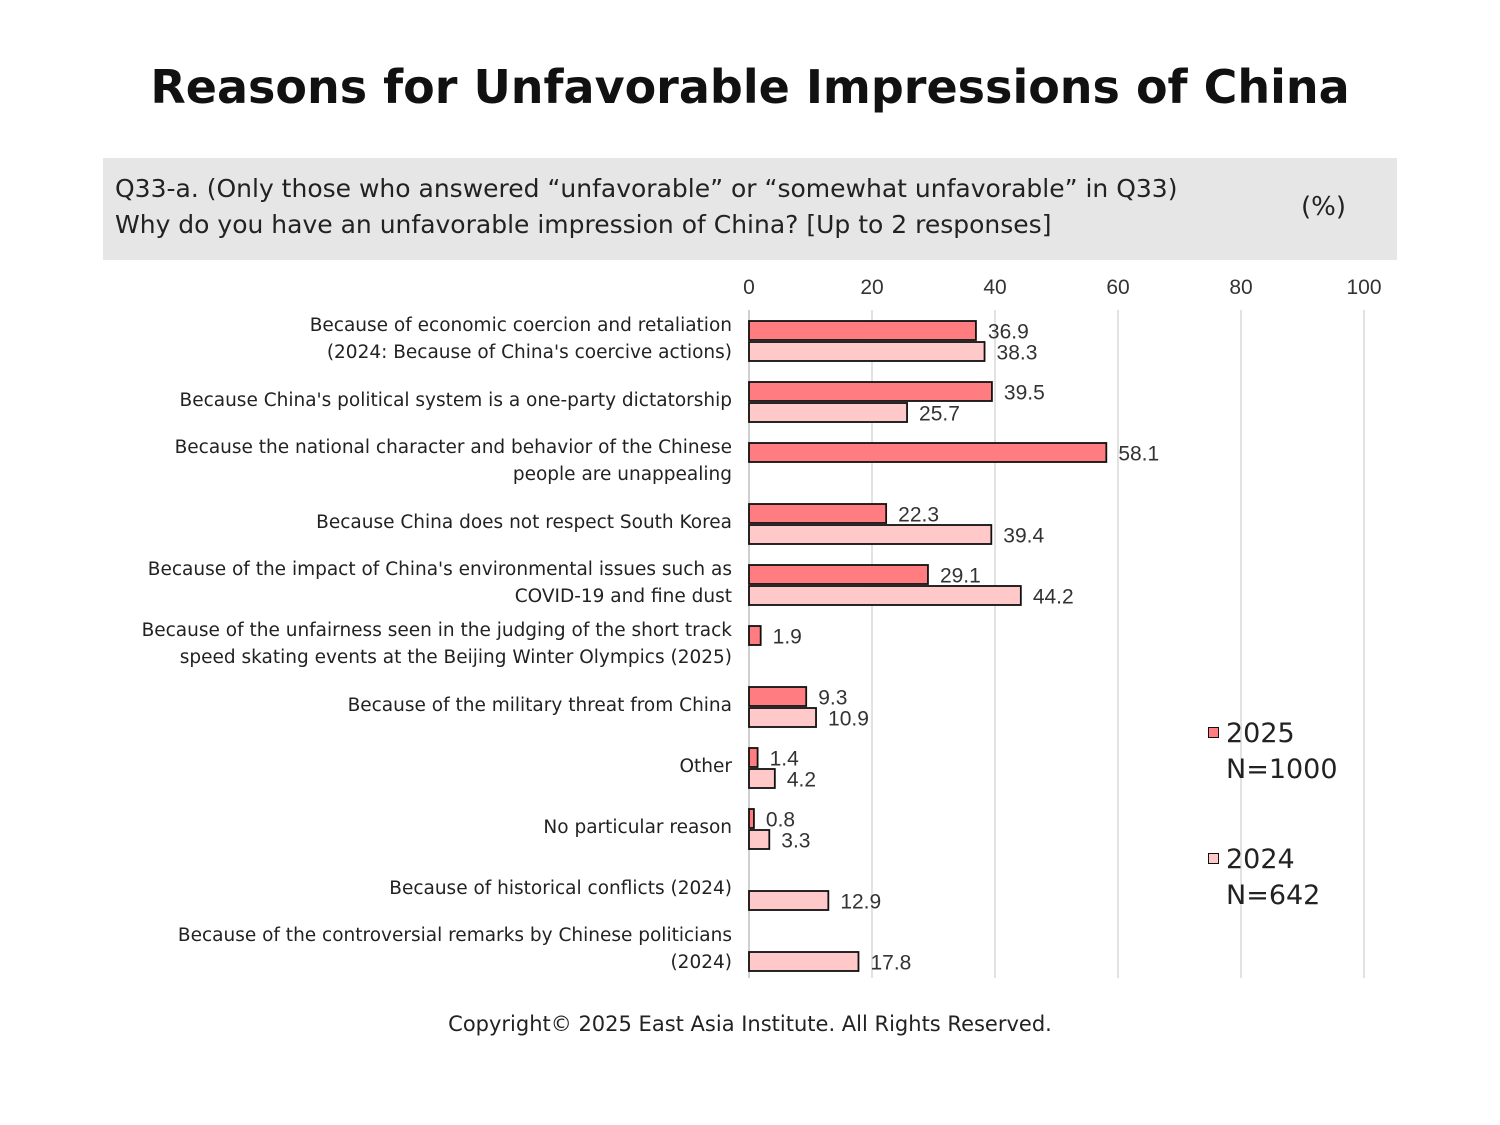 The height and width of the screenshot is (1125, 1500). I want to click on legend-label: 2025 N=1000, so click(1282, 751).